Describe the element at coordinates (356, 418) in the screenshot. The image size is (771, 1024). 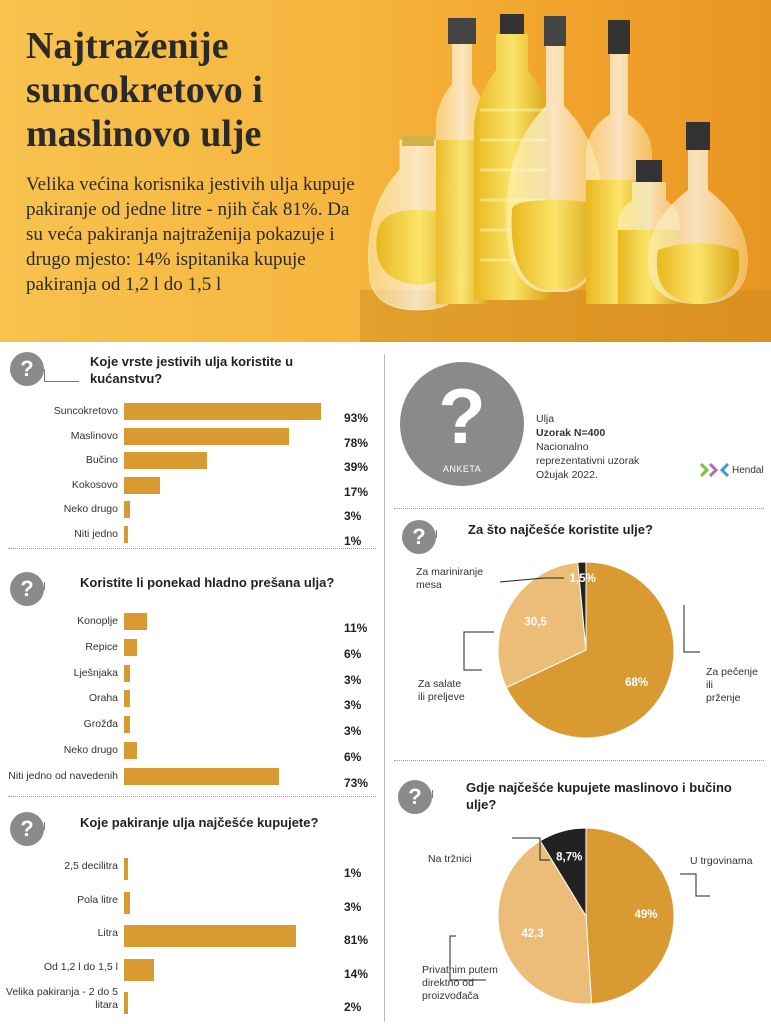
I see `bar-value-label: 93%` at that location.